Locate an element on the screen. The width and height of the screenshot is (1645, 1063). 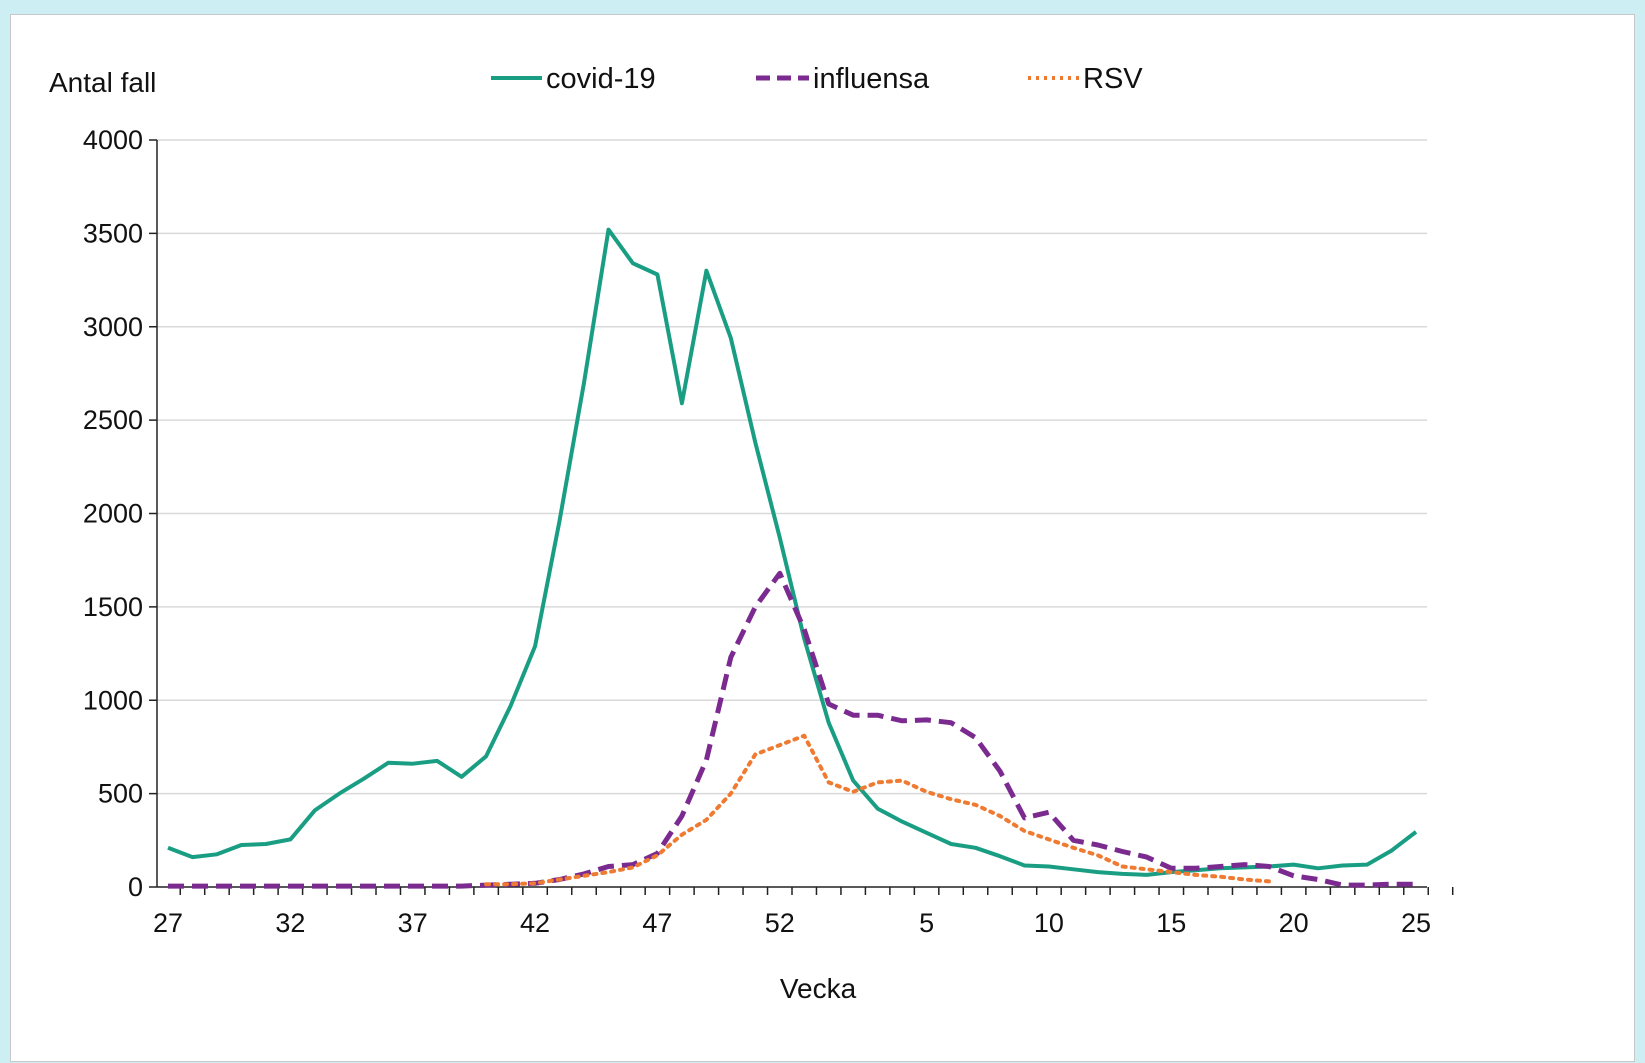
y-axis-title: Antal fall is located at coordinates (102, 82).